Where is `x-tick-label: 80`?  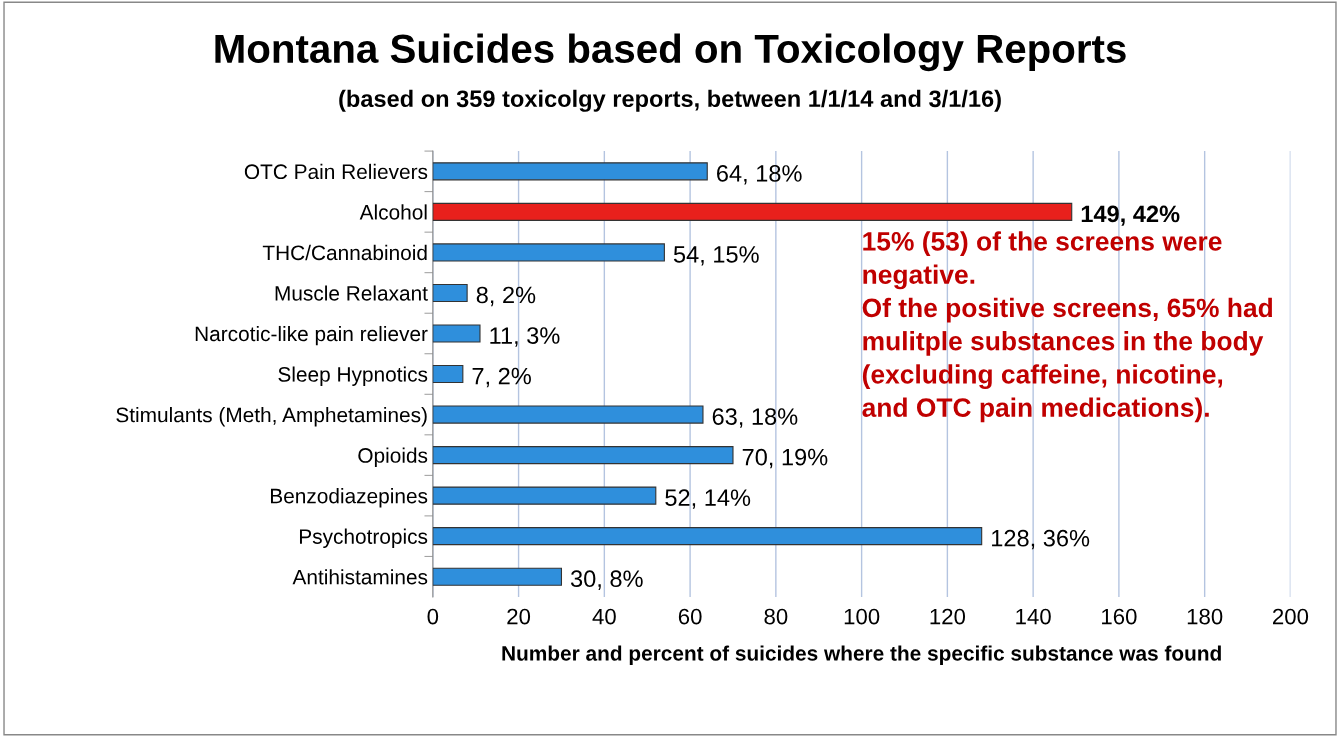
x-tick-label: 80 is located at coordinates (776, 616).